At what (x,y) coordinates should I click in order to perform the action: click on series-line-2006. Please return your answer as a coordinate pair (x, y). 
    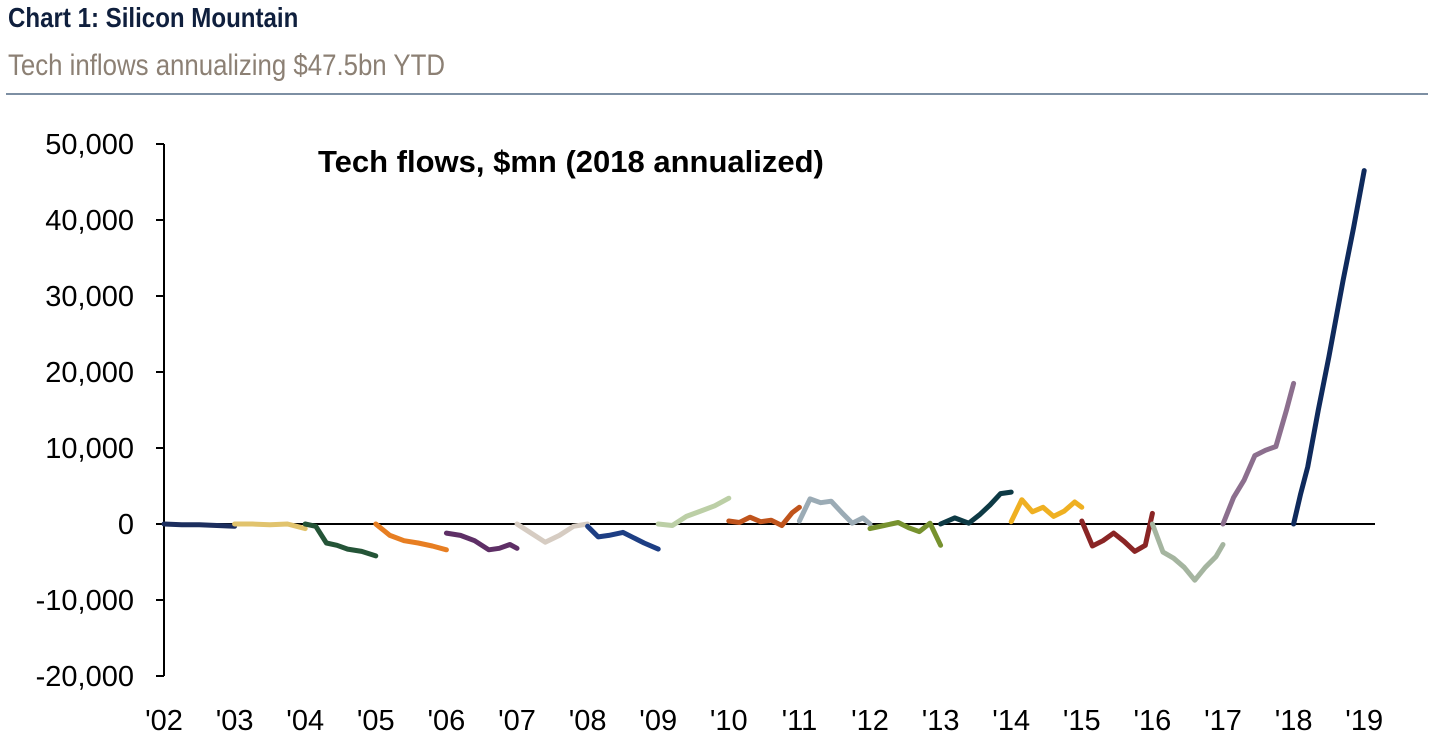
    Looking at the image, I should click on (481, 541).